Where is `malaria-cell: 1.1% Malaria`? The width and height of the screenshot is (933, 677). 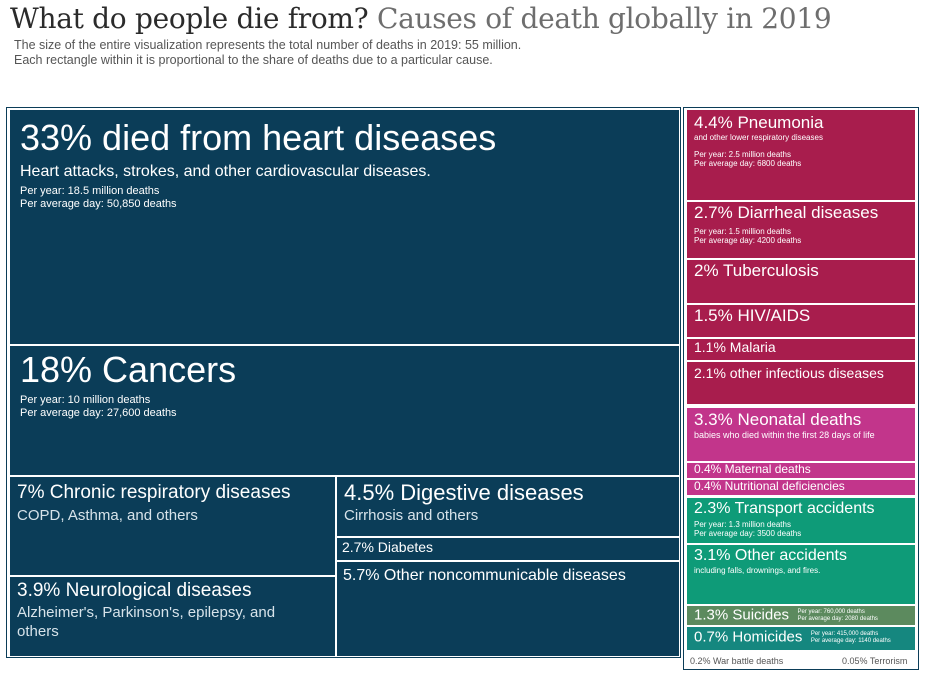 malaria-cell: 1.1% Malaria is located at coordinates (801, 349).